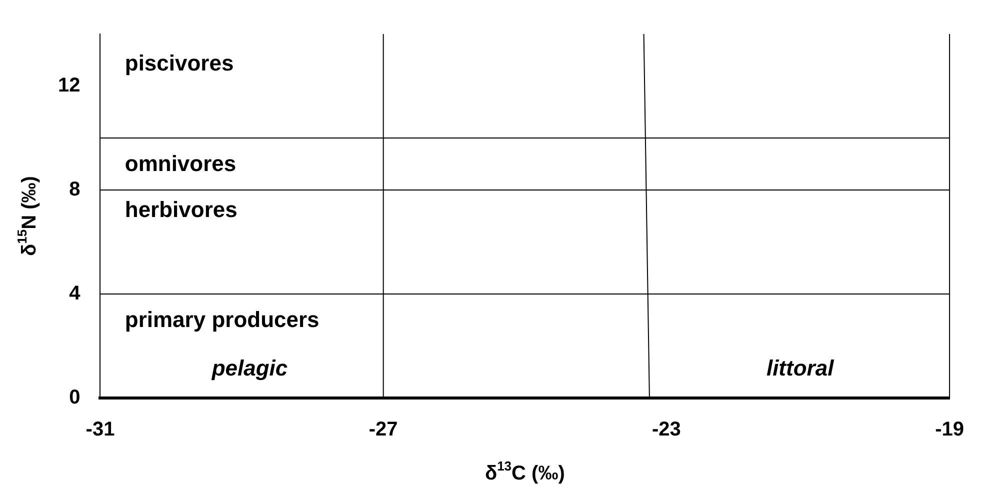 This screenshot has width=986, height=500. Describe the element at coordinates (666, 429) in the screenshot. I see `x-tick-label: -23` at that location.